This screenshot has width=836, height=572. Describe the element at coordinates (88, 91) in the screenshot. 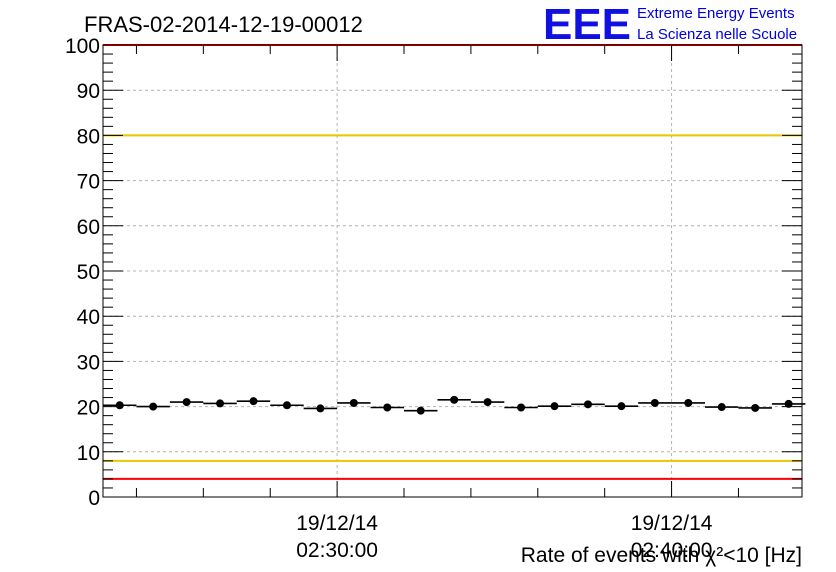

I see `y-tick-label: 90` at that location.